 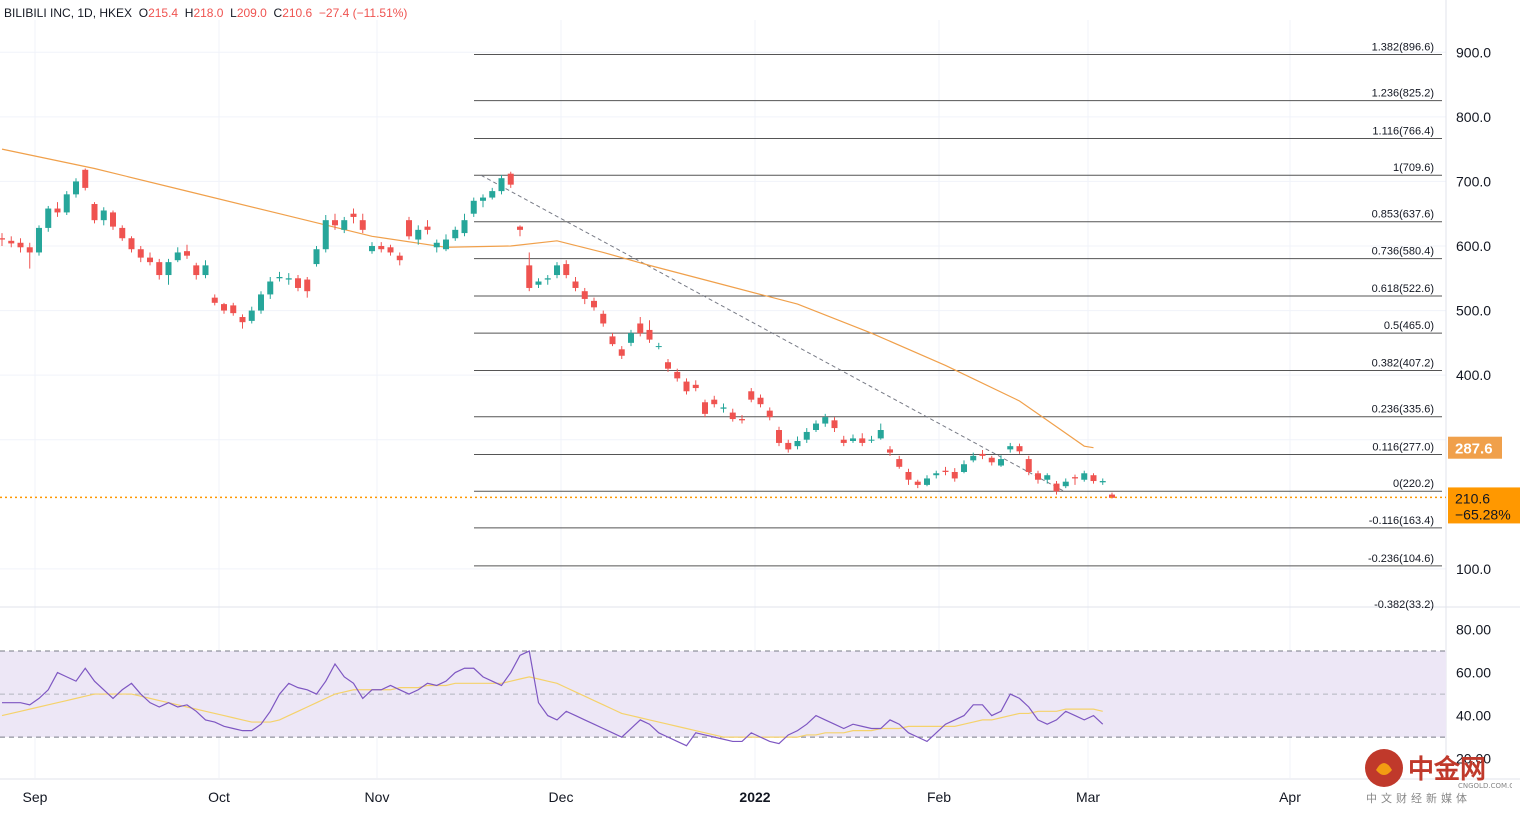 I want to click on time-tick-label: Nov, so click(x=377, y=797).